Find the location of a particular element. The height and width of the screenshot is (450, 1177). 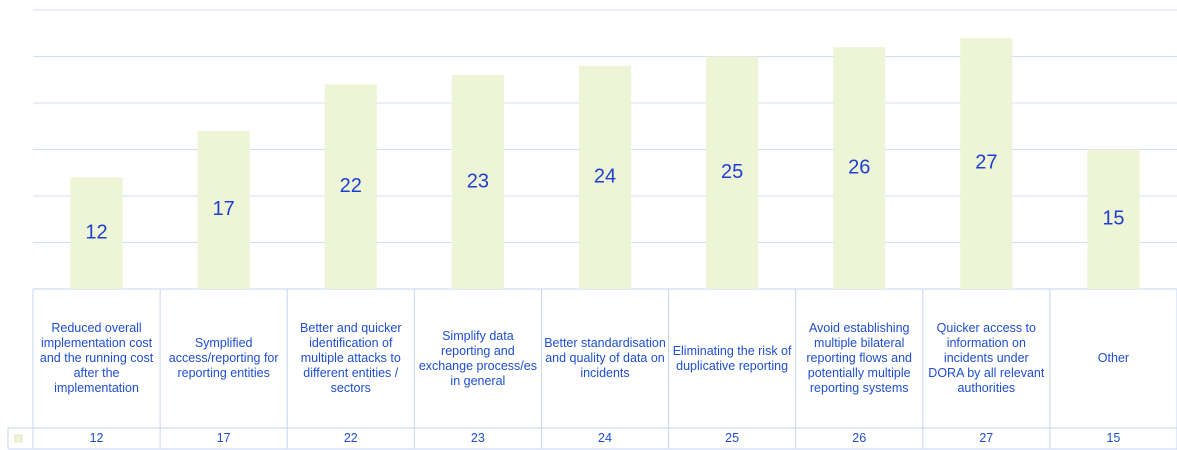

category-label: Other is located at coordinates (1113, 358).